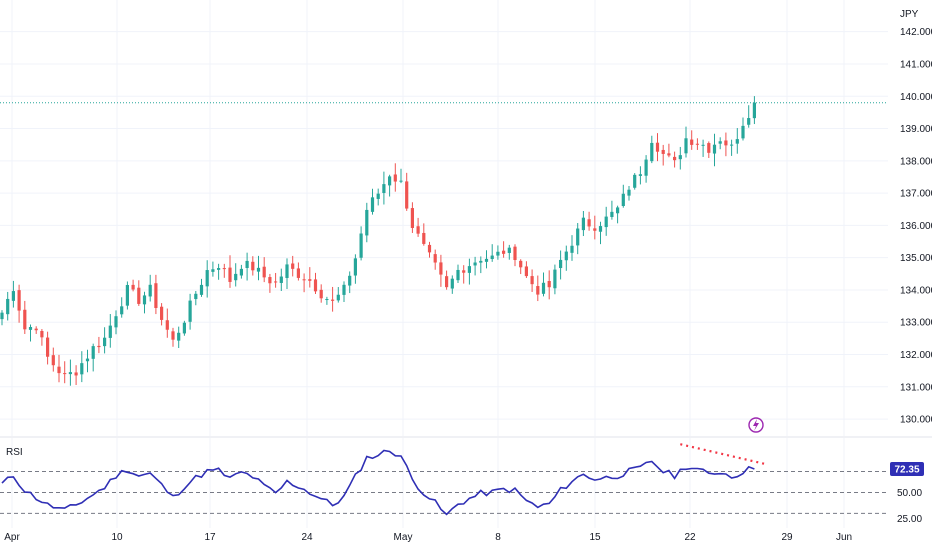 This screenshot has width=932, height=550. What do you see at coordinates (428, 483) in the screenshot?
I see `rsi-gridlines` at bounding box center [428, 483].